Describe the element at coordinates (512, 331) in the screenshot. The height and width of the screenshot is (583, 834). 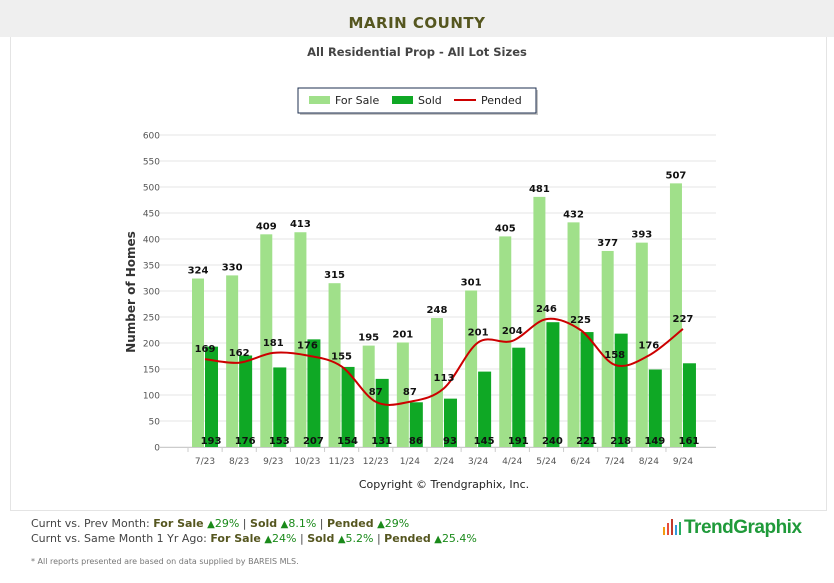
I see `data-label-pended: 204` at that location.